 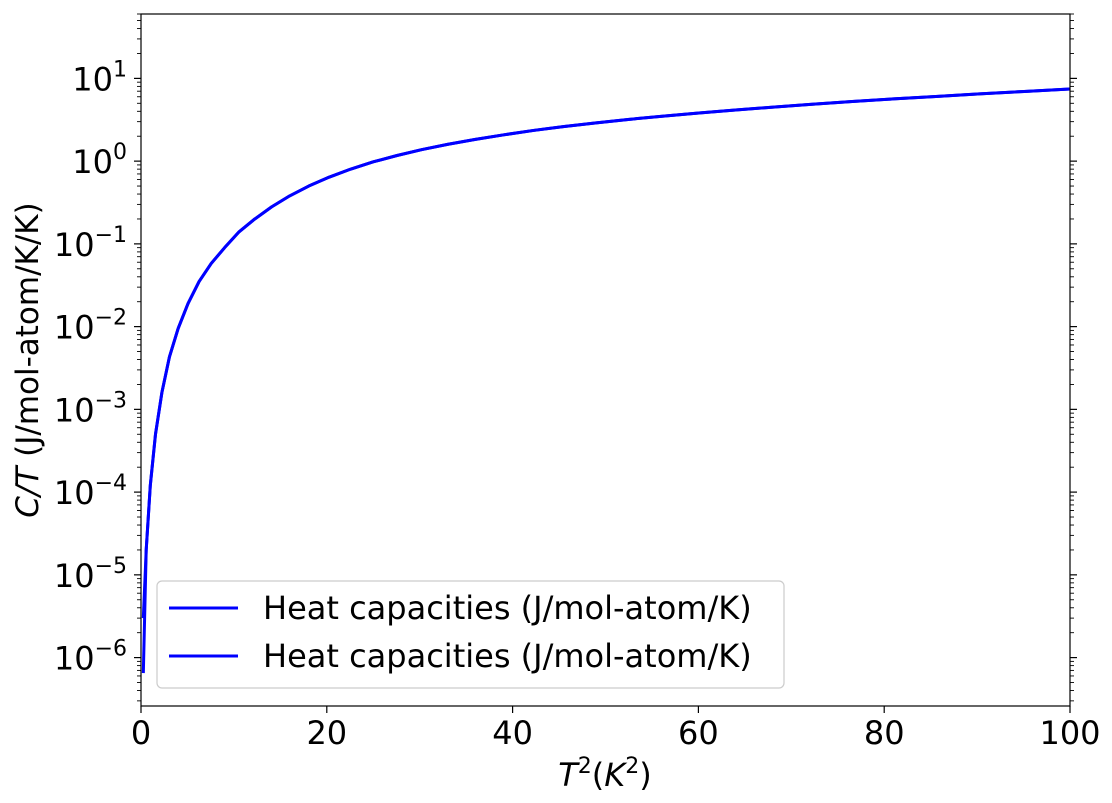 I want to click on legend-box, so click(x=470, y=634).